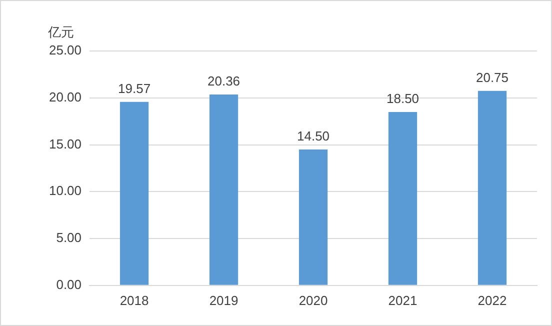 The image size is (552, 326). Describe the element at coordinates (492, 300) in the screenshot. I see `x-tick-label: 2022` at that location.